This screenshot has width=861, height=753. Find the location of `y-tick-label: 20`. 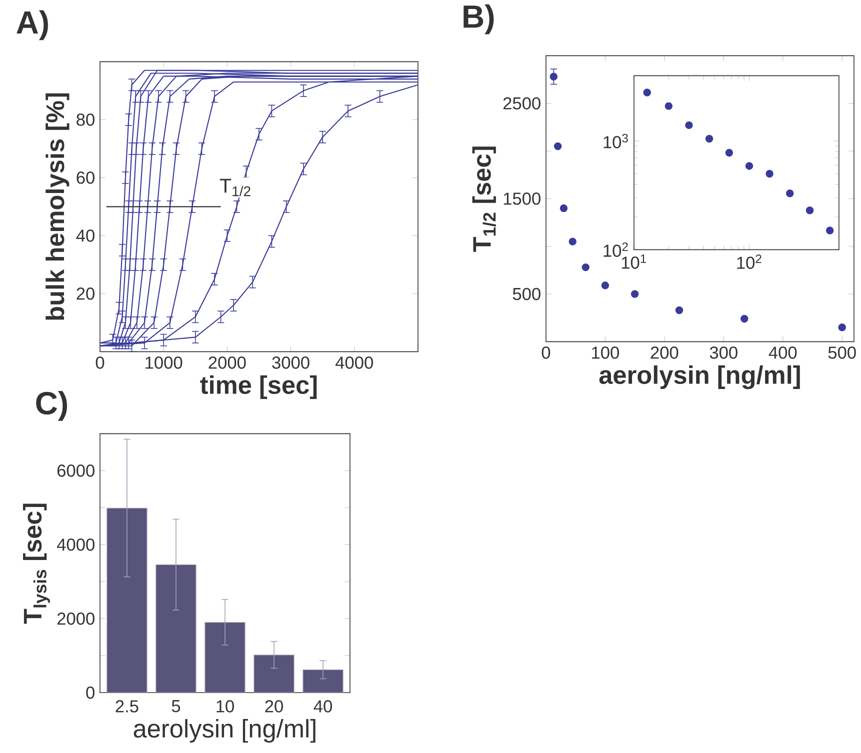

y-tick-label: 20 is located at coordinates (85, 294).